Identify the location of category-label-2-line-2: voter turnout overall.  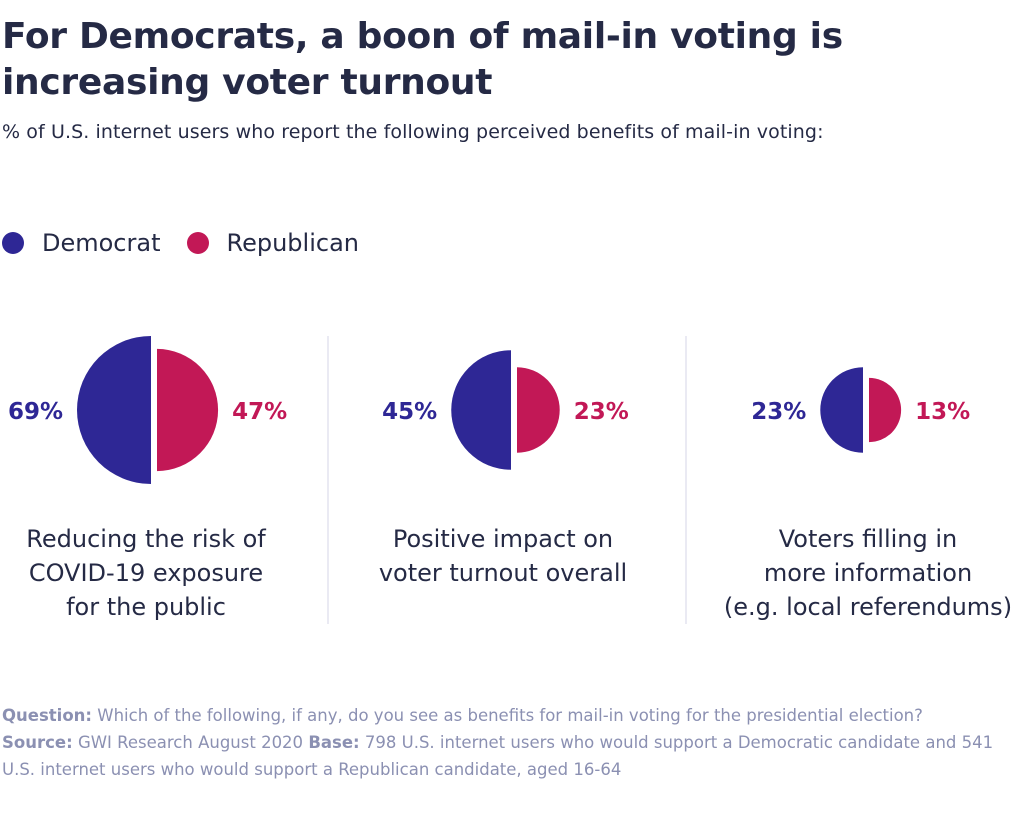
(503, 573).